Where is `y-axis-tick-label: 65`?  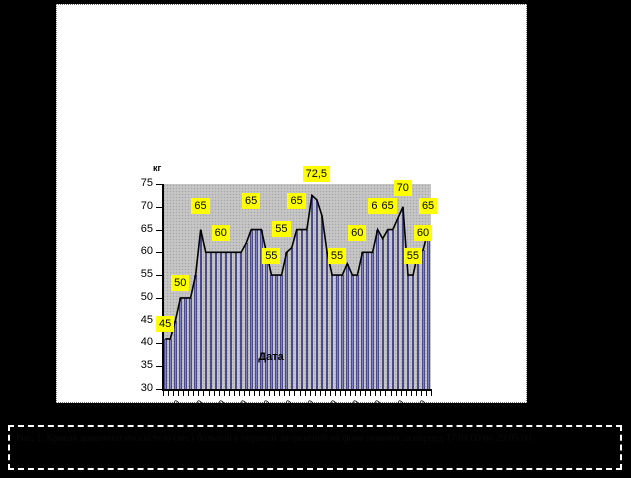 y-axis-tick-label: 65 is located at coordinates (146, 228).